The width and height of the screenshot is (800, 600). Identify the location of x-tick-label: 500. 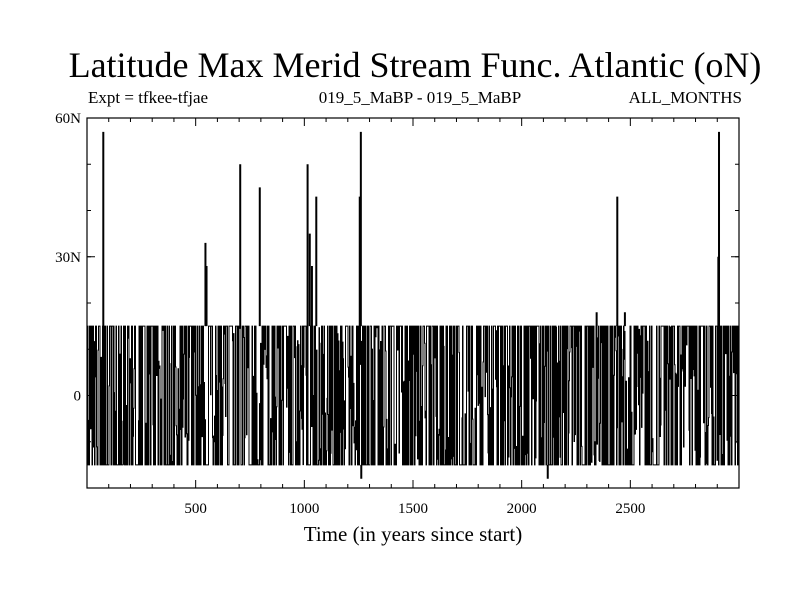
(195, 509).